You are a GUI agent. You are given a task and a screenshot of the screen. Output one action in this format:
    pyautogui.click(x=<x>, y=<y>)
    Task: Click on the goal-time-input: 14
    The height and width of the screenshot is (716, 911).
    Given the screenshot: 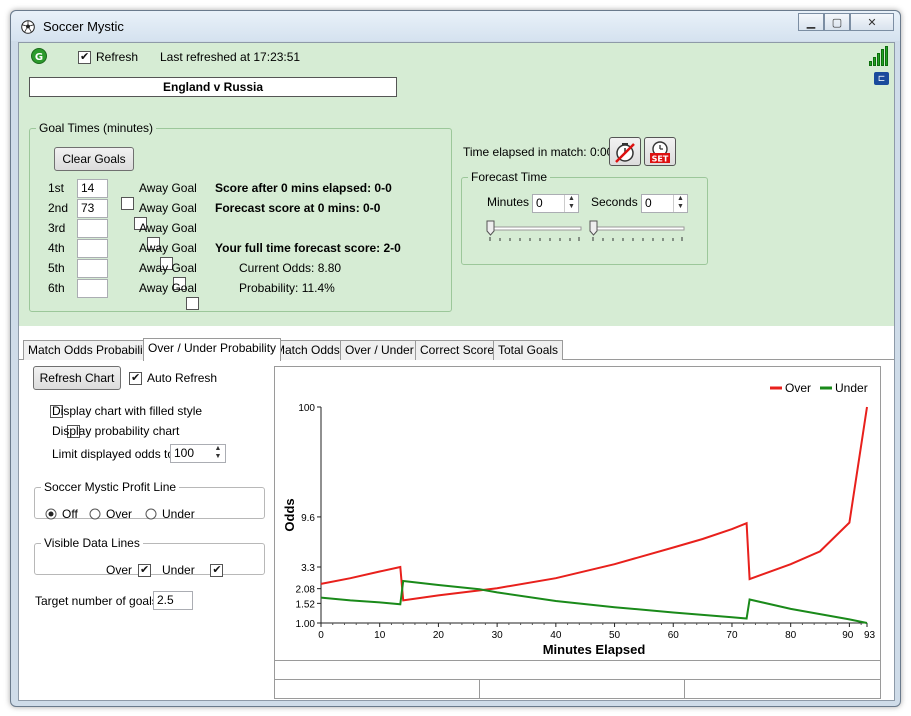 What is the action you would take?
    pyautogui.click(x=92, y=188)
    